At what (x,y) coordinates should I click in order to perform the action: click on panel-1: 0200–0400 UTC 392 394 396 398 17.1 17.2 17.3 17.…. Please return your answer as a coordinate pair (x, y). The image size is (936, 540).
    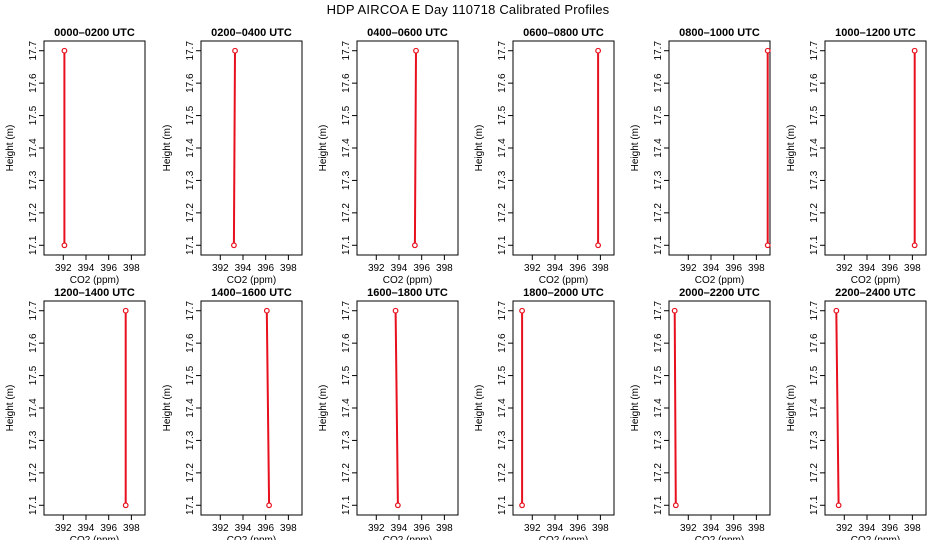
    Looking at the image, I should click on (232, 156).